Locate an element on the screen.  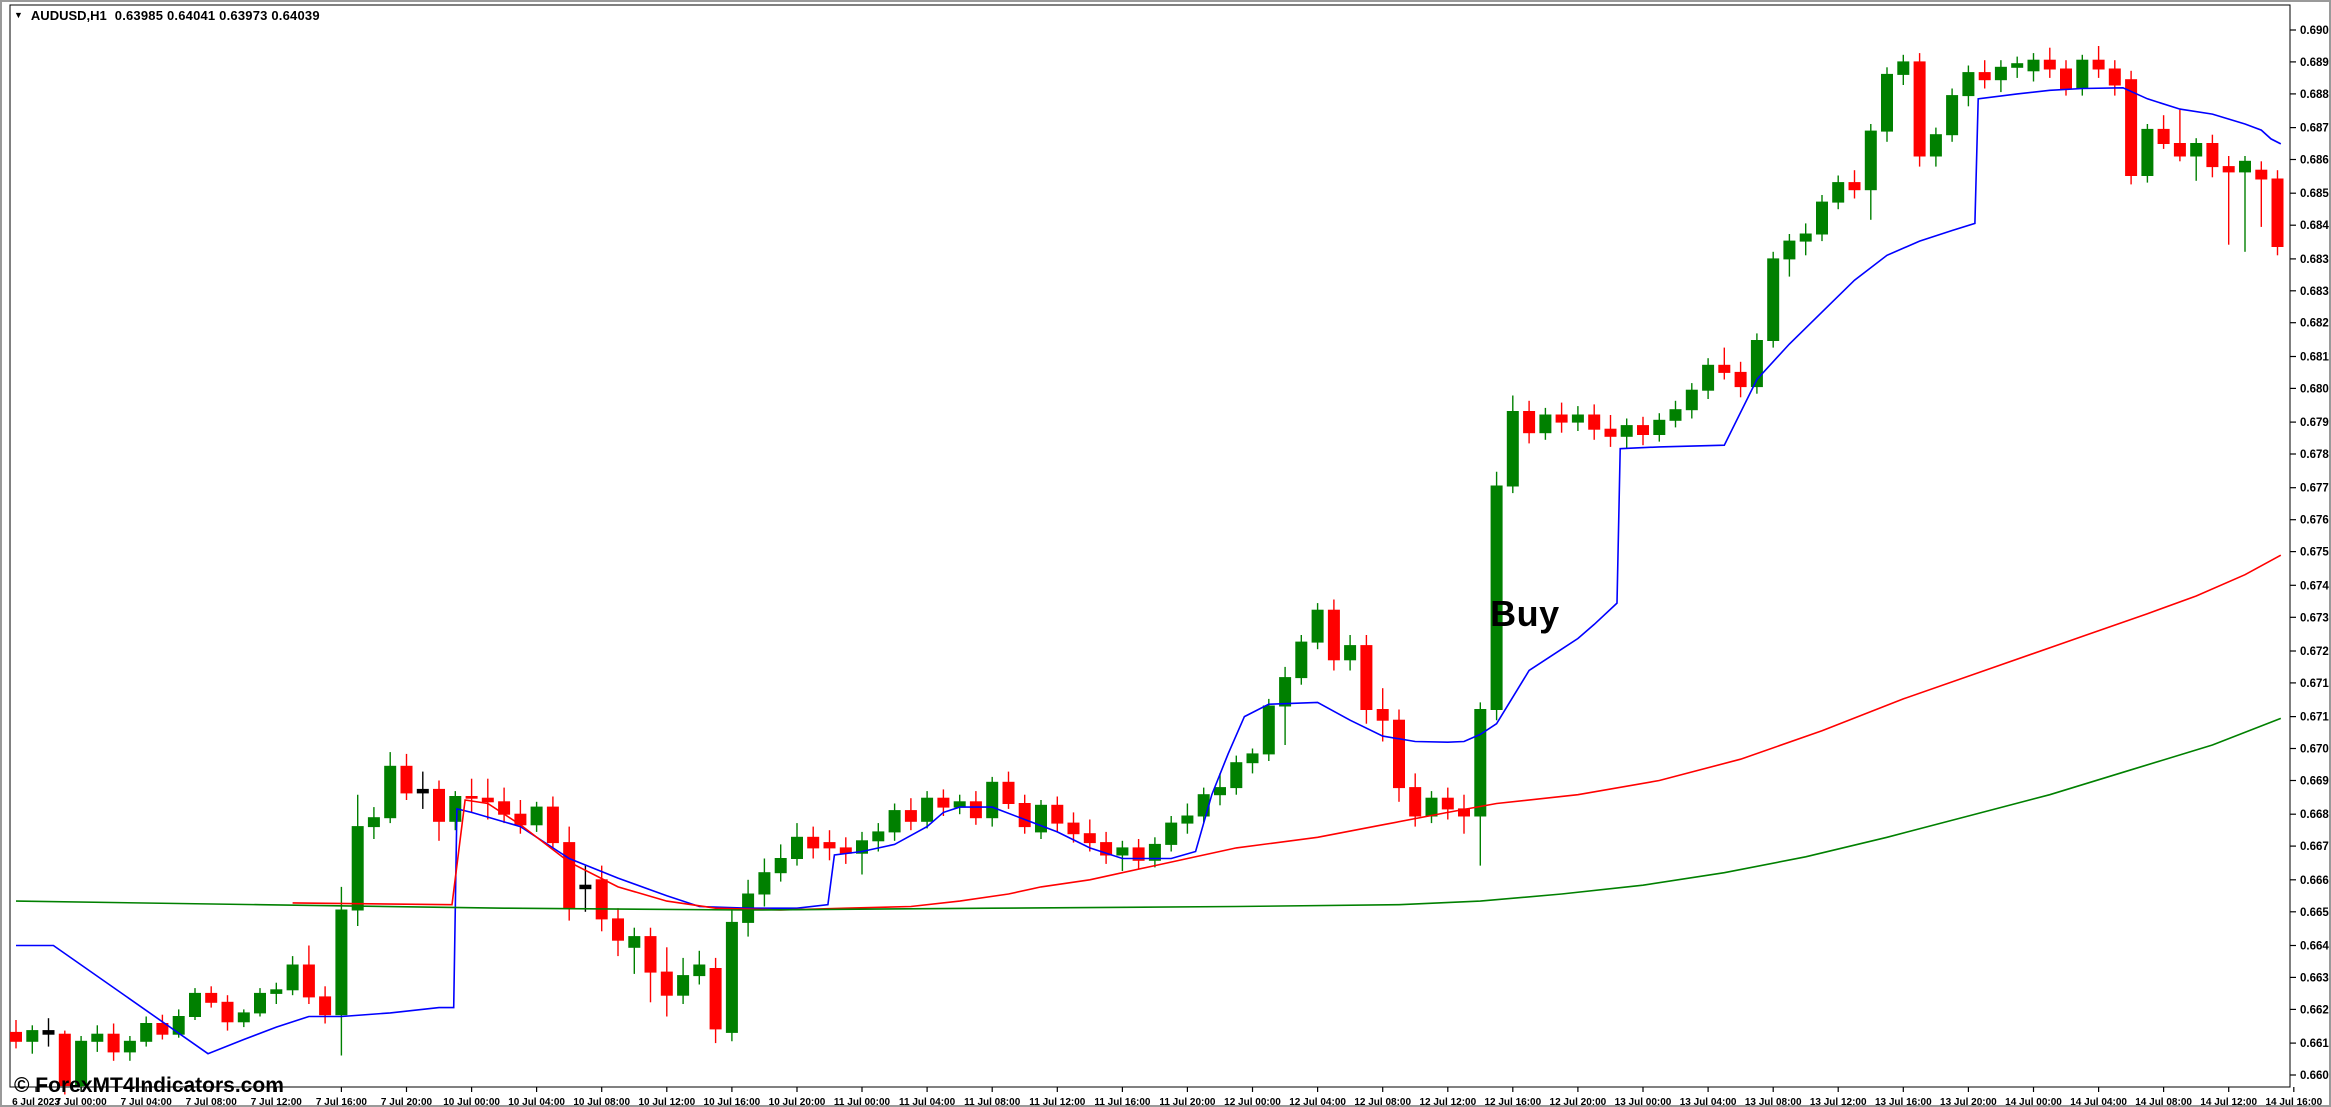
time-axis-label: 11 Jul 00:00 is located at coordinates (862, 1102).